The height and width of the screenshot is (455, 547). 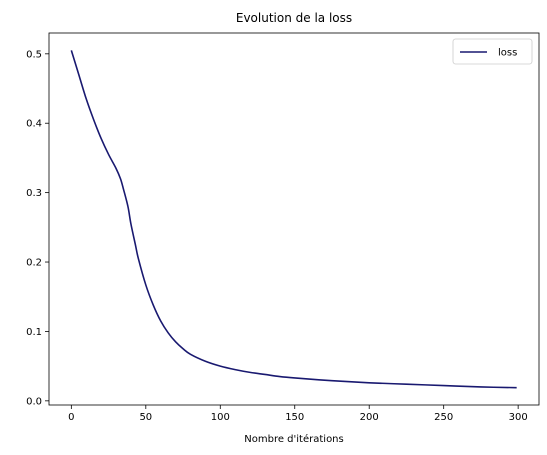 I want to click on y-tick-label: 0.4, so click(x=34, y=124).